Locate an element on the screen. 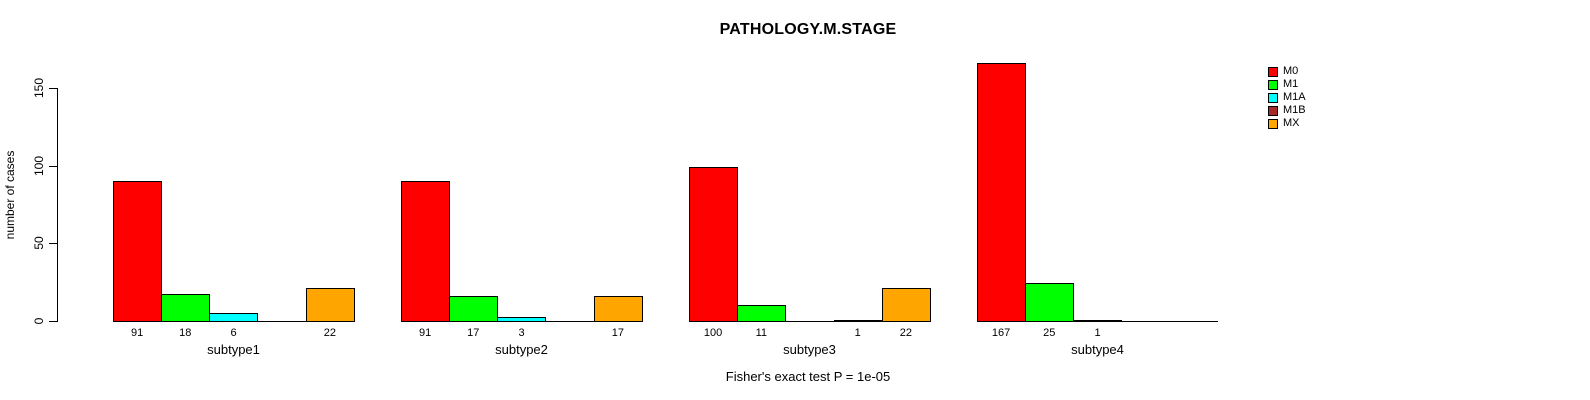 The image size is (1590, 400). bar-m1-subtype4 is located at coordinates (1049, 302).